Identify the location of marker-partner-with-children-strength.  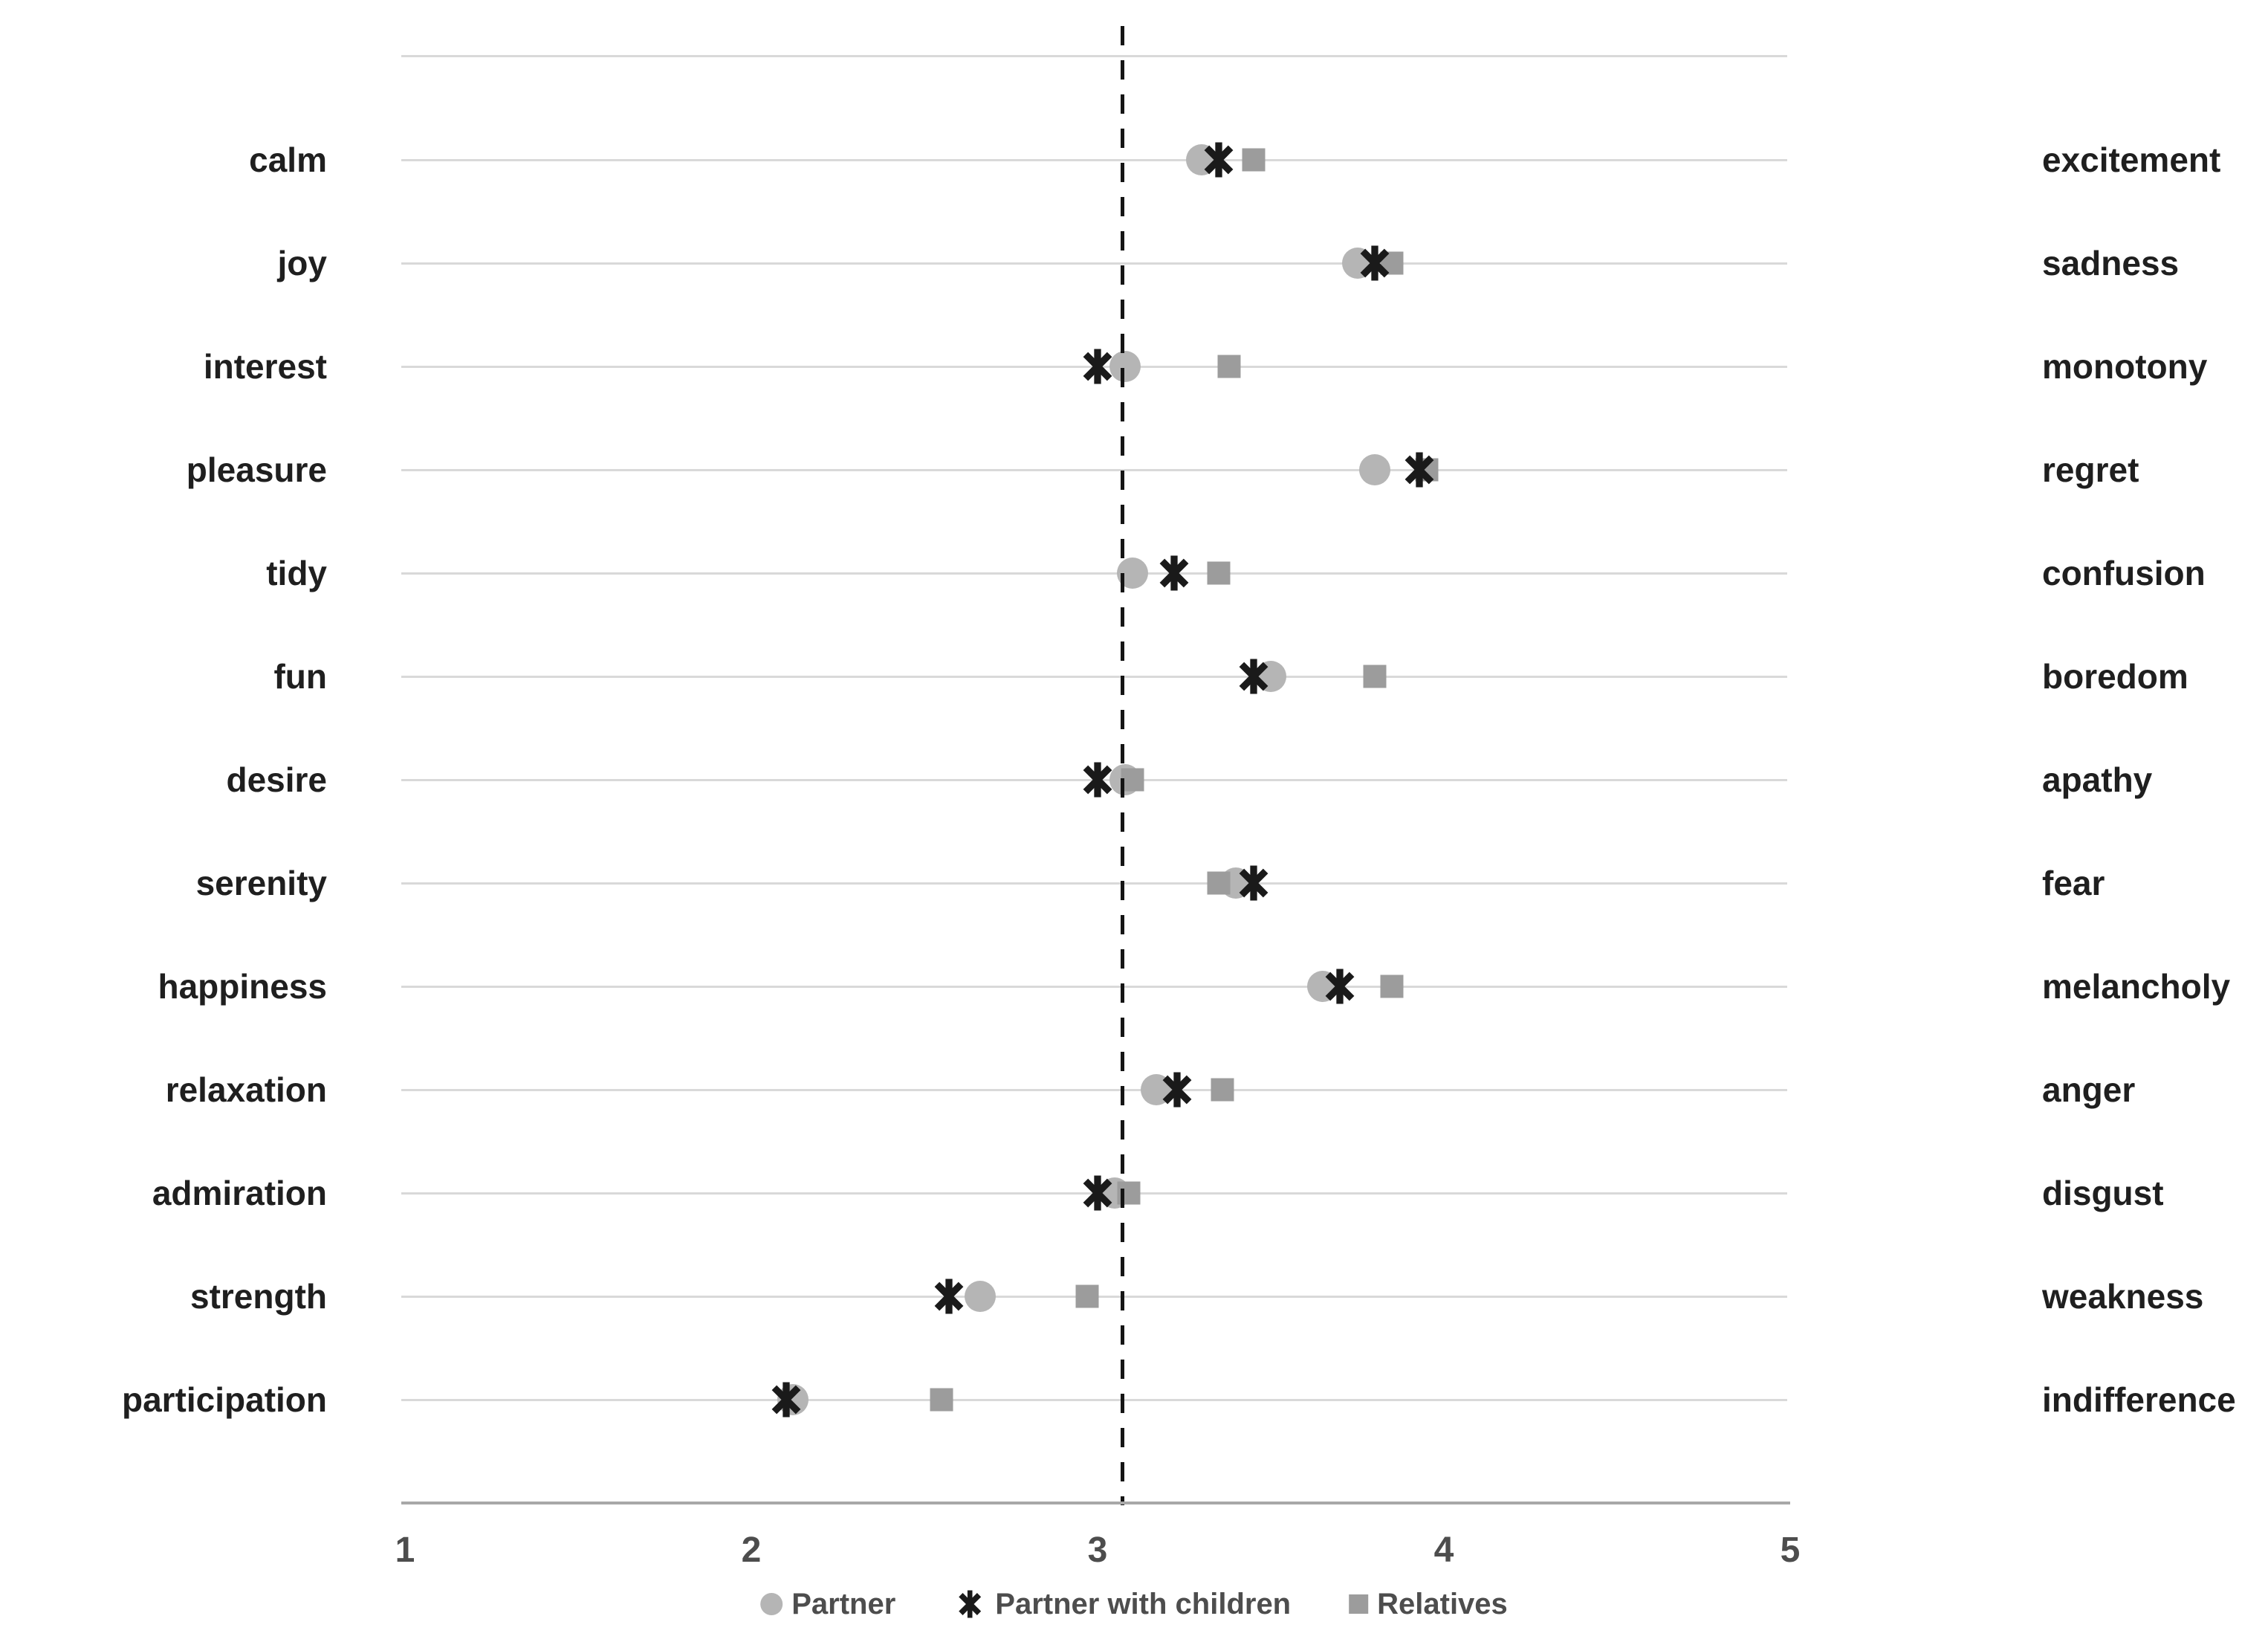
(949, 1296).